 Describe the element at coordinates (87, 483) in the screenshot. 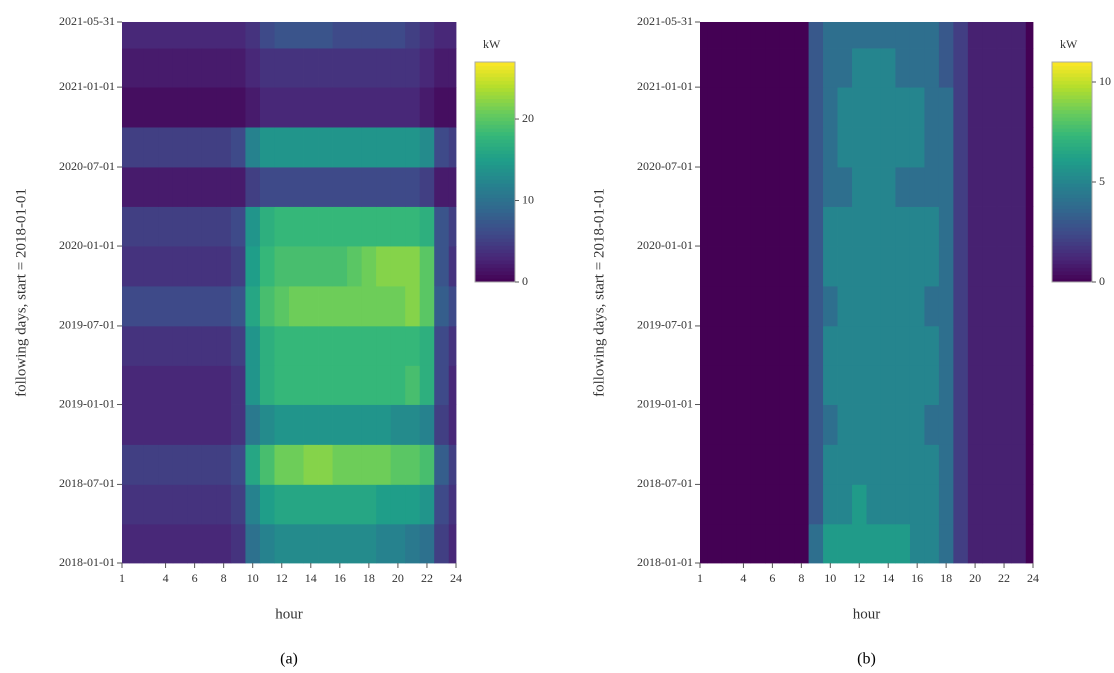

I see `y-tick-label: 2018-07-01` at that location.